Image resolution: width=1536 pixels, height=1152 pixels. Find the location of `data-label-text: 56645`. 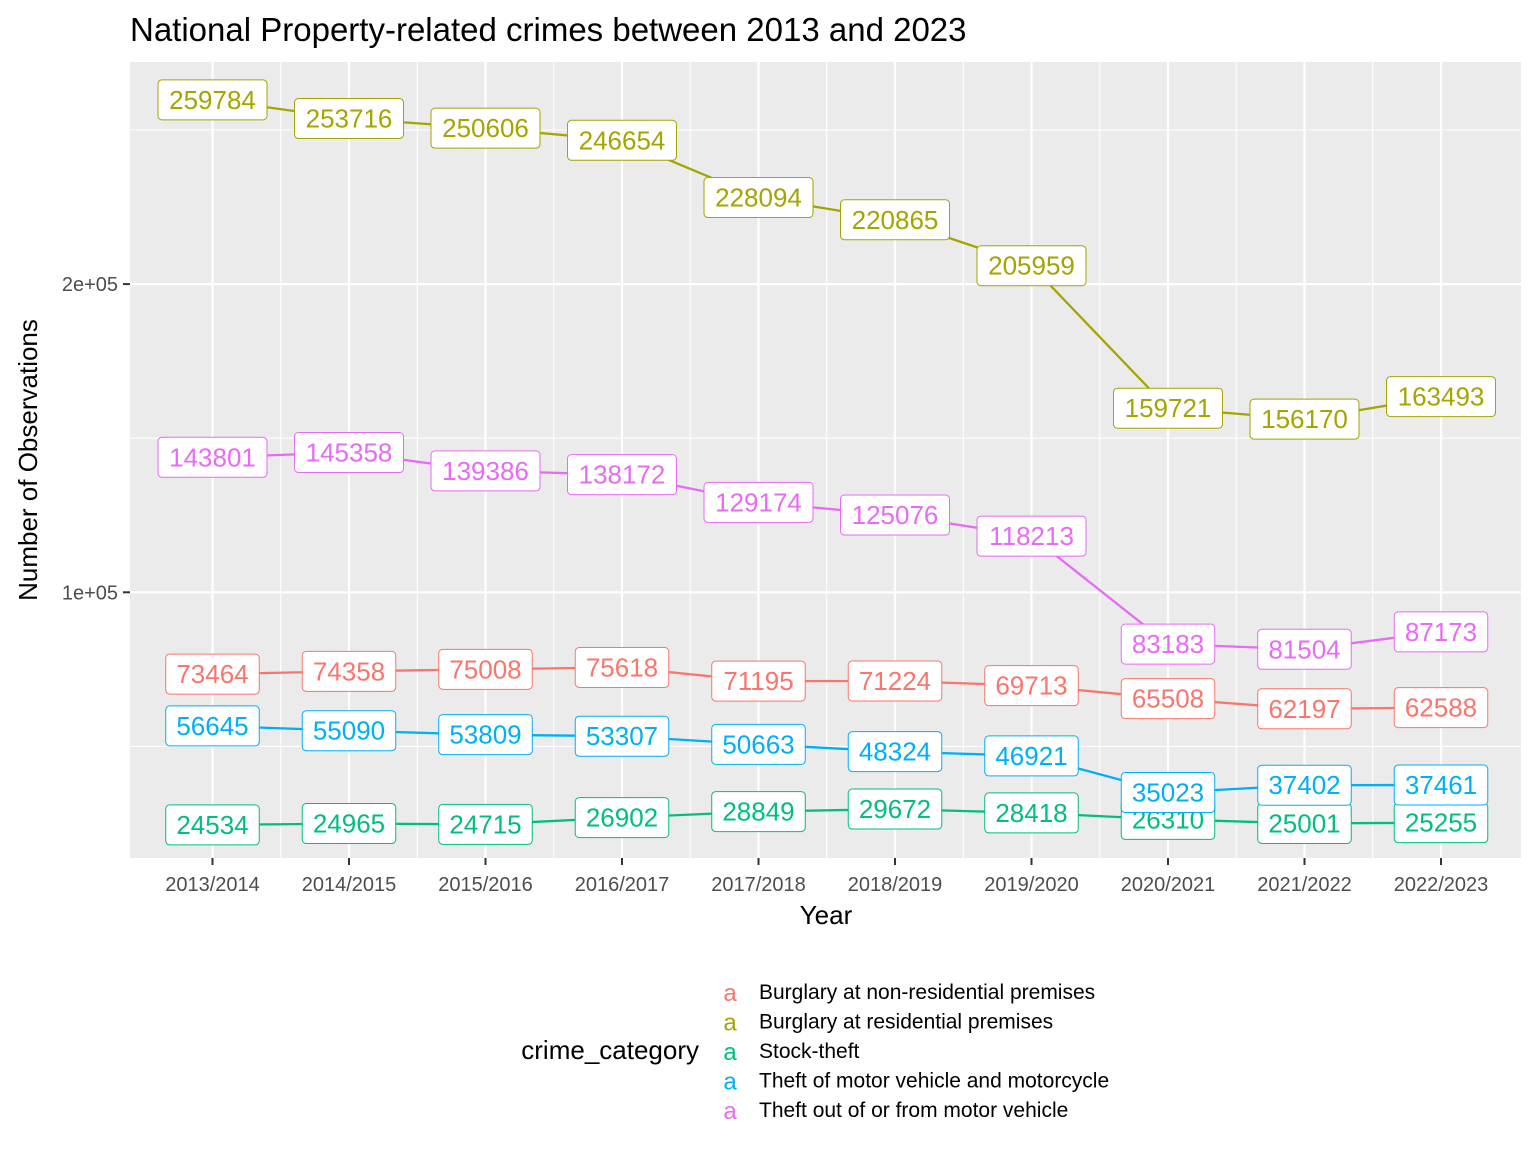

data-label-text: 56645 is located at coordinates (212, 726).